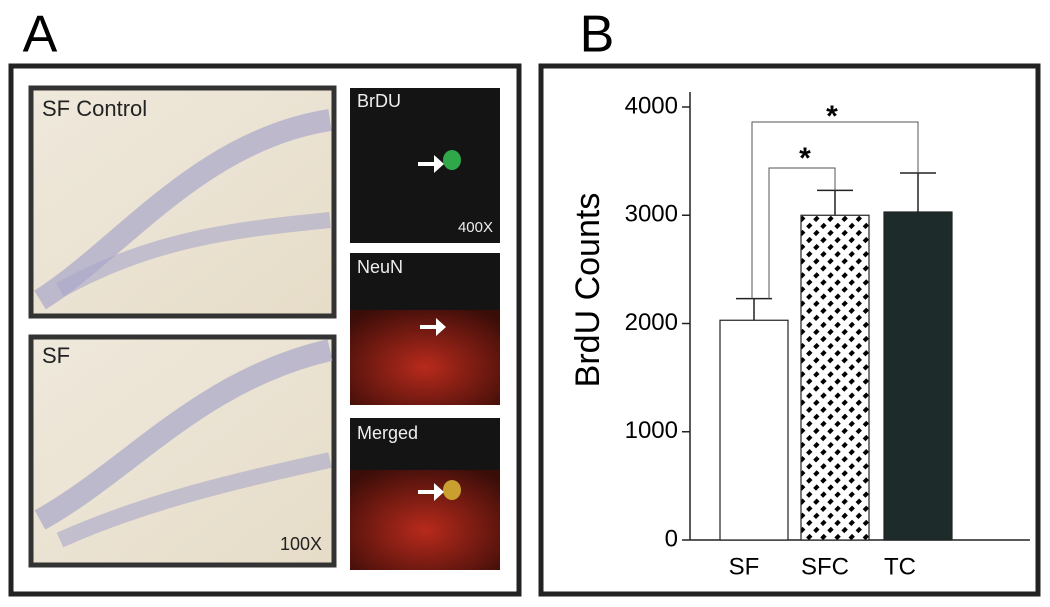 Image resolution: width=1050 pixels, height=607 pixels. Describe the element at coordinates (182, 202) in the screenshot. I see `micrograph: SF Control` at that location.